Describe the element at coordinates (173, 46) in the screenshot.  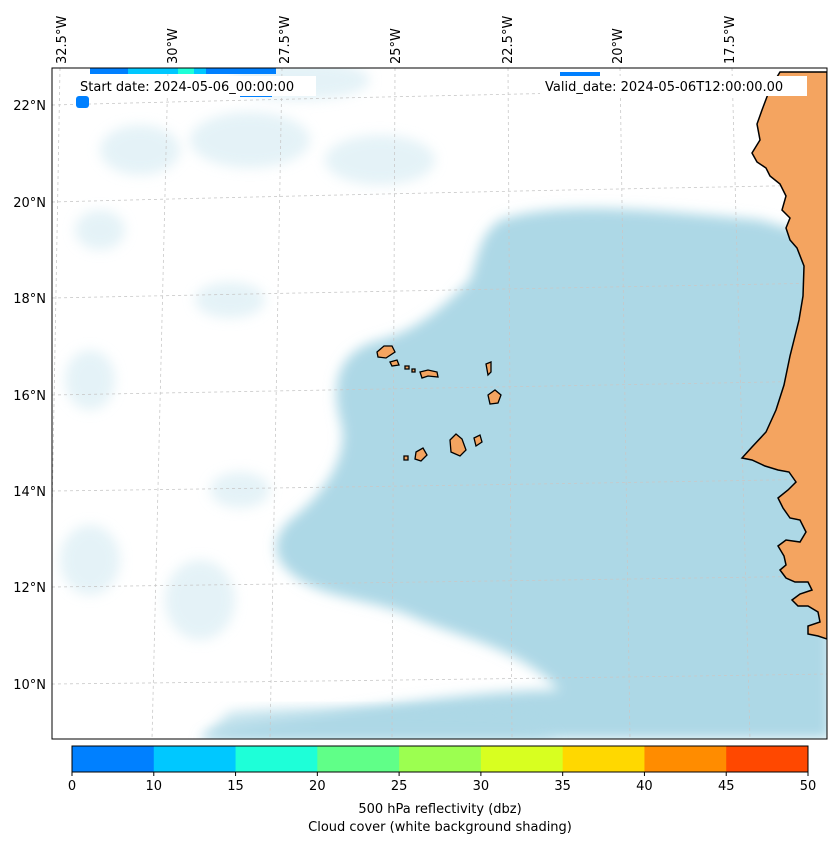
I see `lon-label: 30°W` at that location.